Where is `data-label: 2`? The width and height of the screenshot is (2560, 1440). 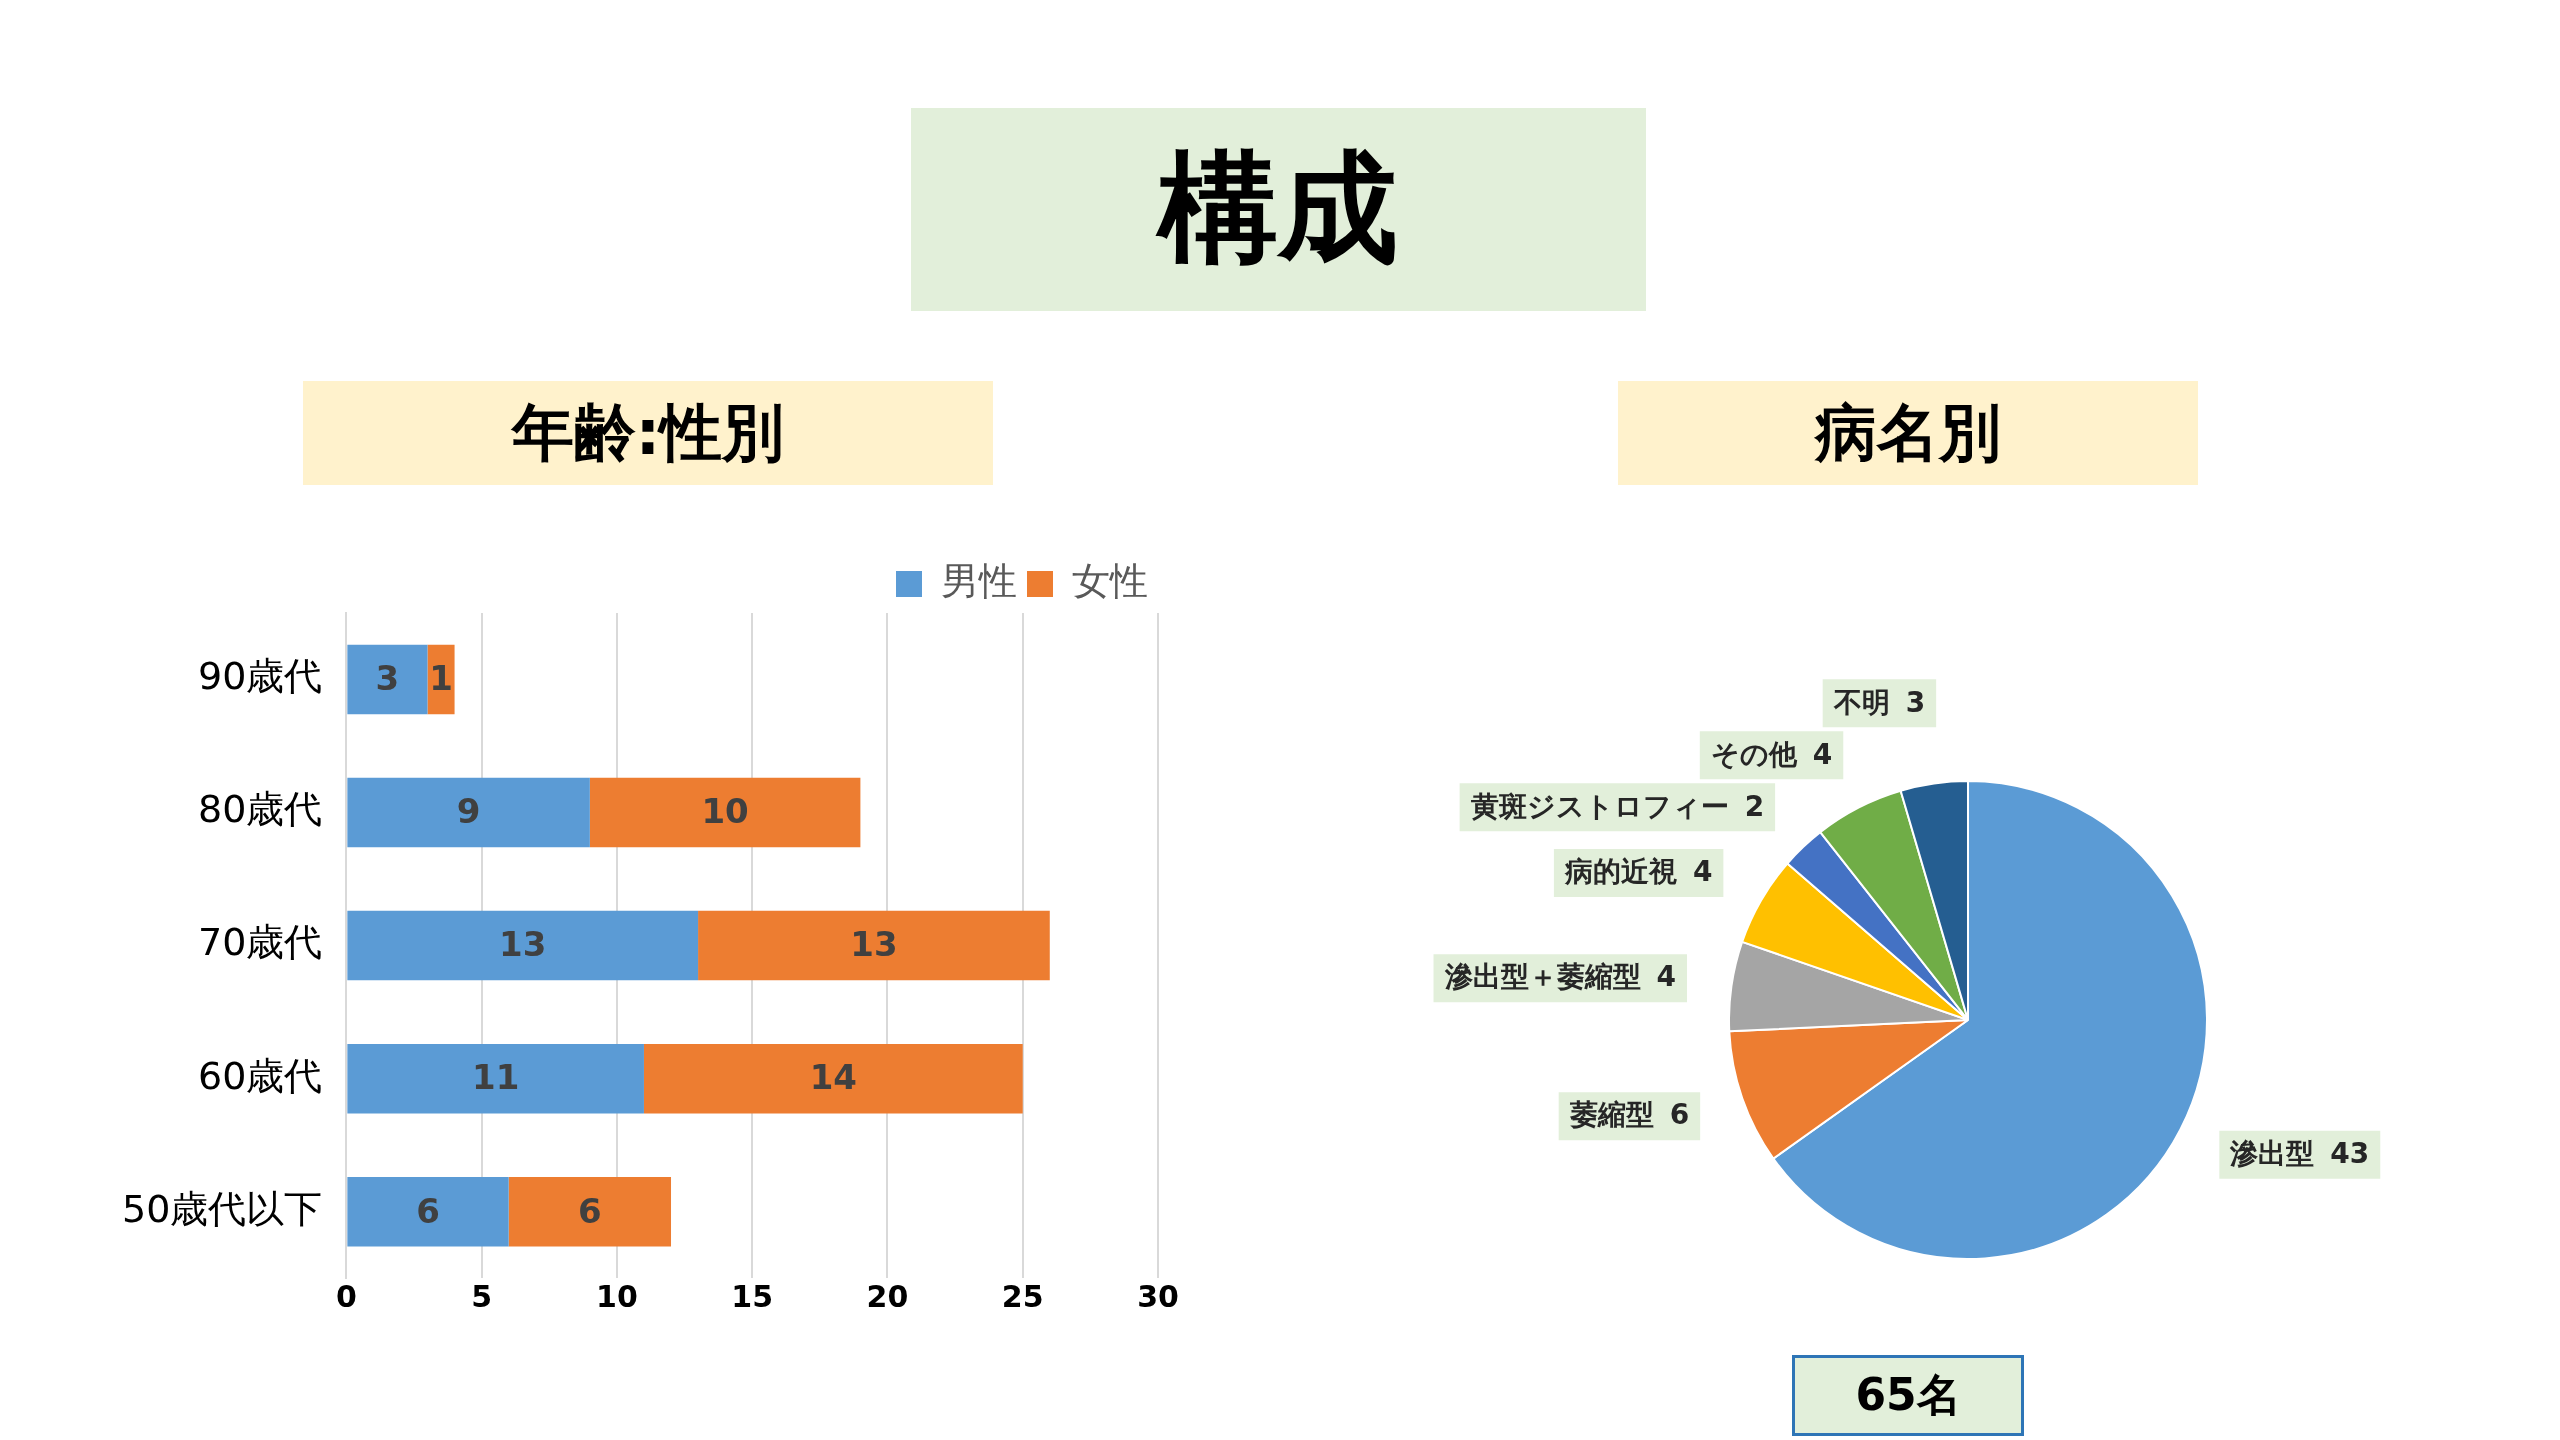
data-label: 2 is located at coordinates (1754, 806).